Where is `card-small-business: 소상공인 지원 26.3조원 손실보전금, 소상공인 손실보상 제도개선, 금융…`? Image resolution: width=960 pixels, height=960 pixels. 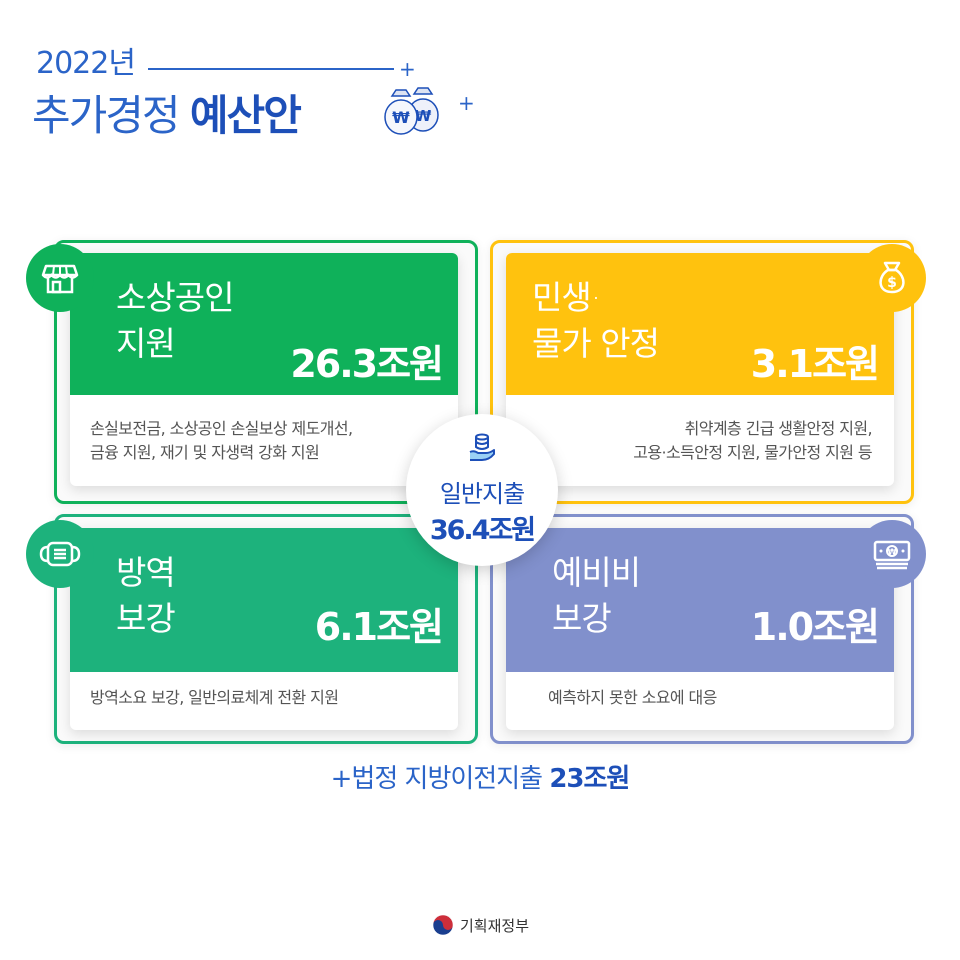
card-small-business: 소상공인 지원 26.3조원 손실보전금, 소상공인 손실보상 제도개선, 금융… is located at coordinates (264, 369).